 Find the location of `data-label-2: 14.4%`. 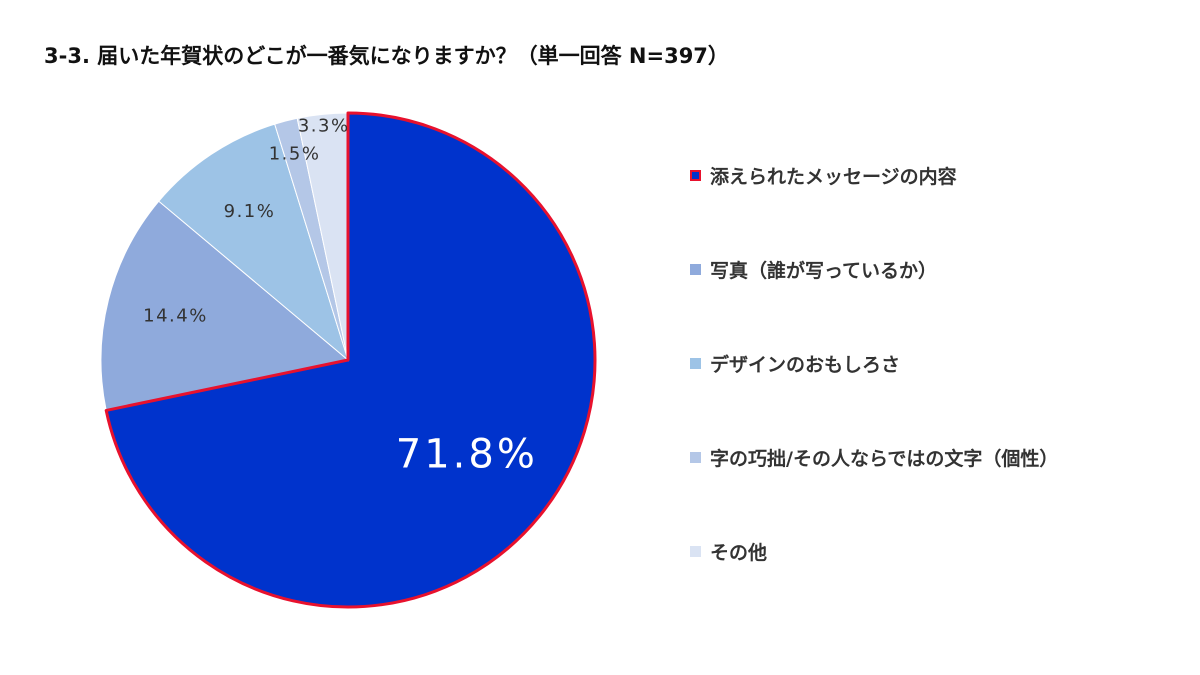

data-label-2: 14.4% is located at coordinates (175, 316).